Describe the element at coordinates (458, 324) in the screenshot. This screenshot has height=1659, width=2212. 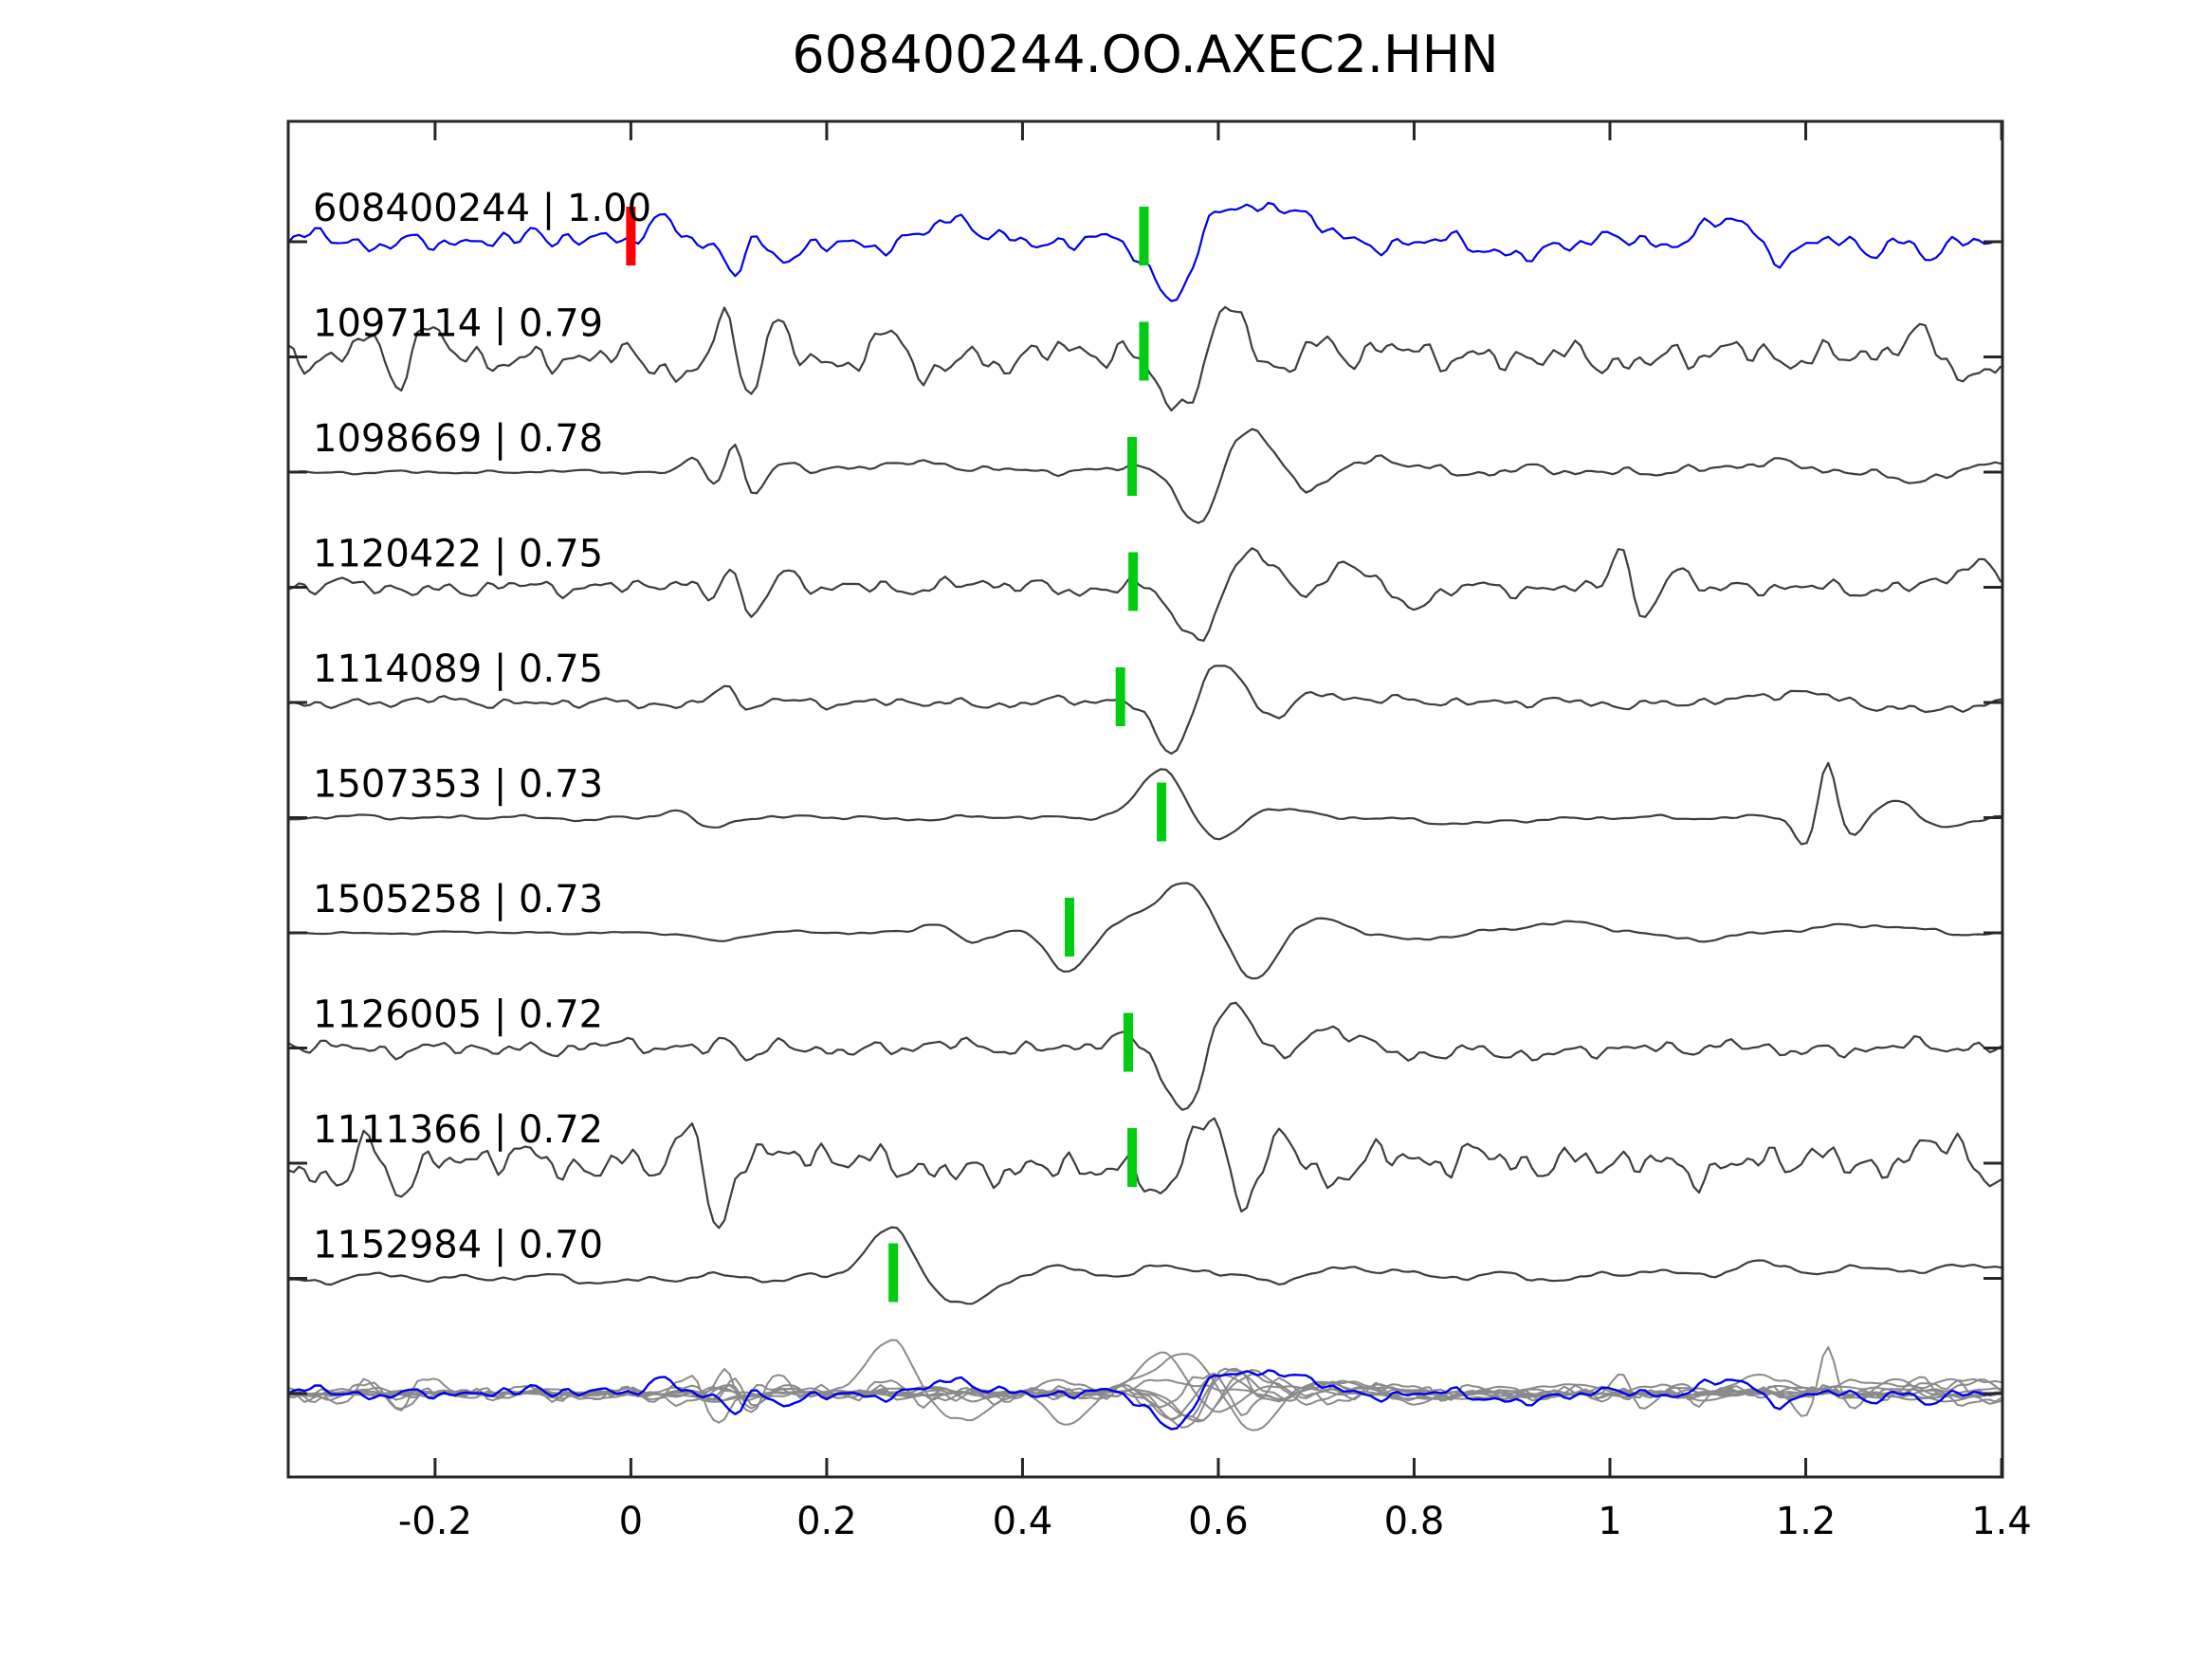
I see `trace-label-1097114: 1097114 | 0.79` at that location.